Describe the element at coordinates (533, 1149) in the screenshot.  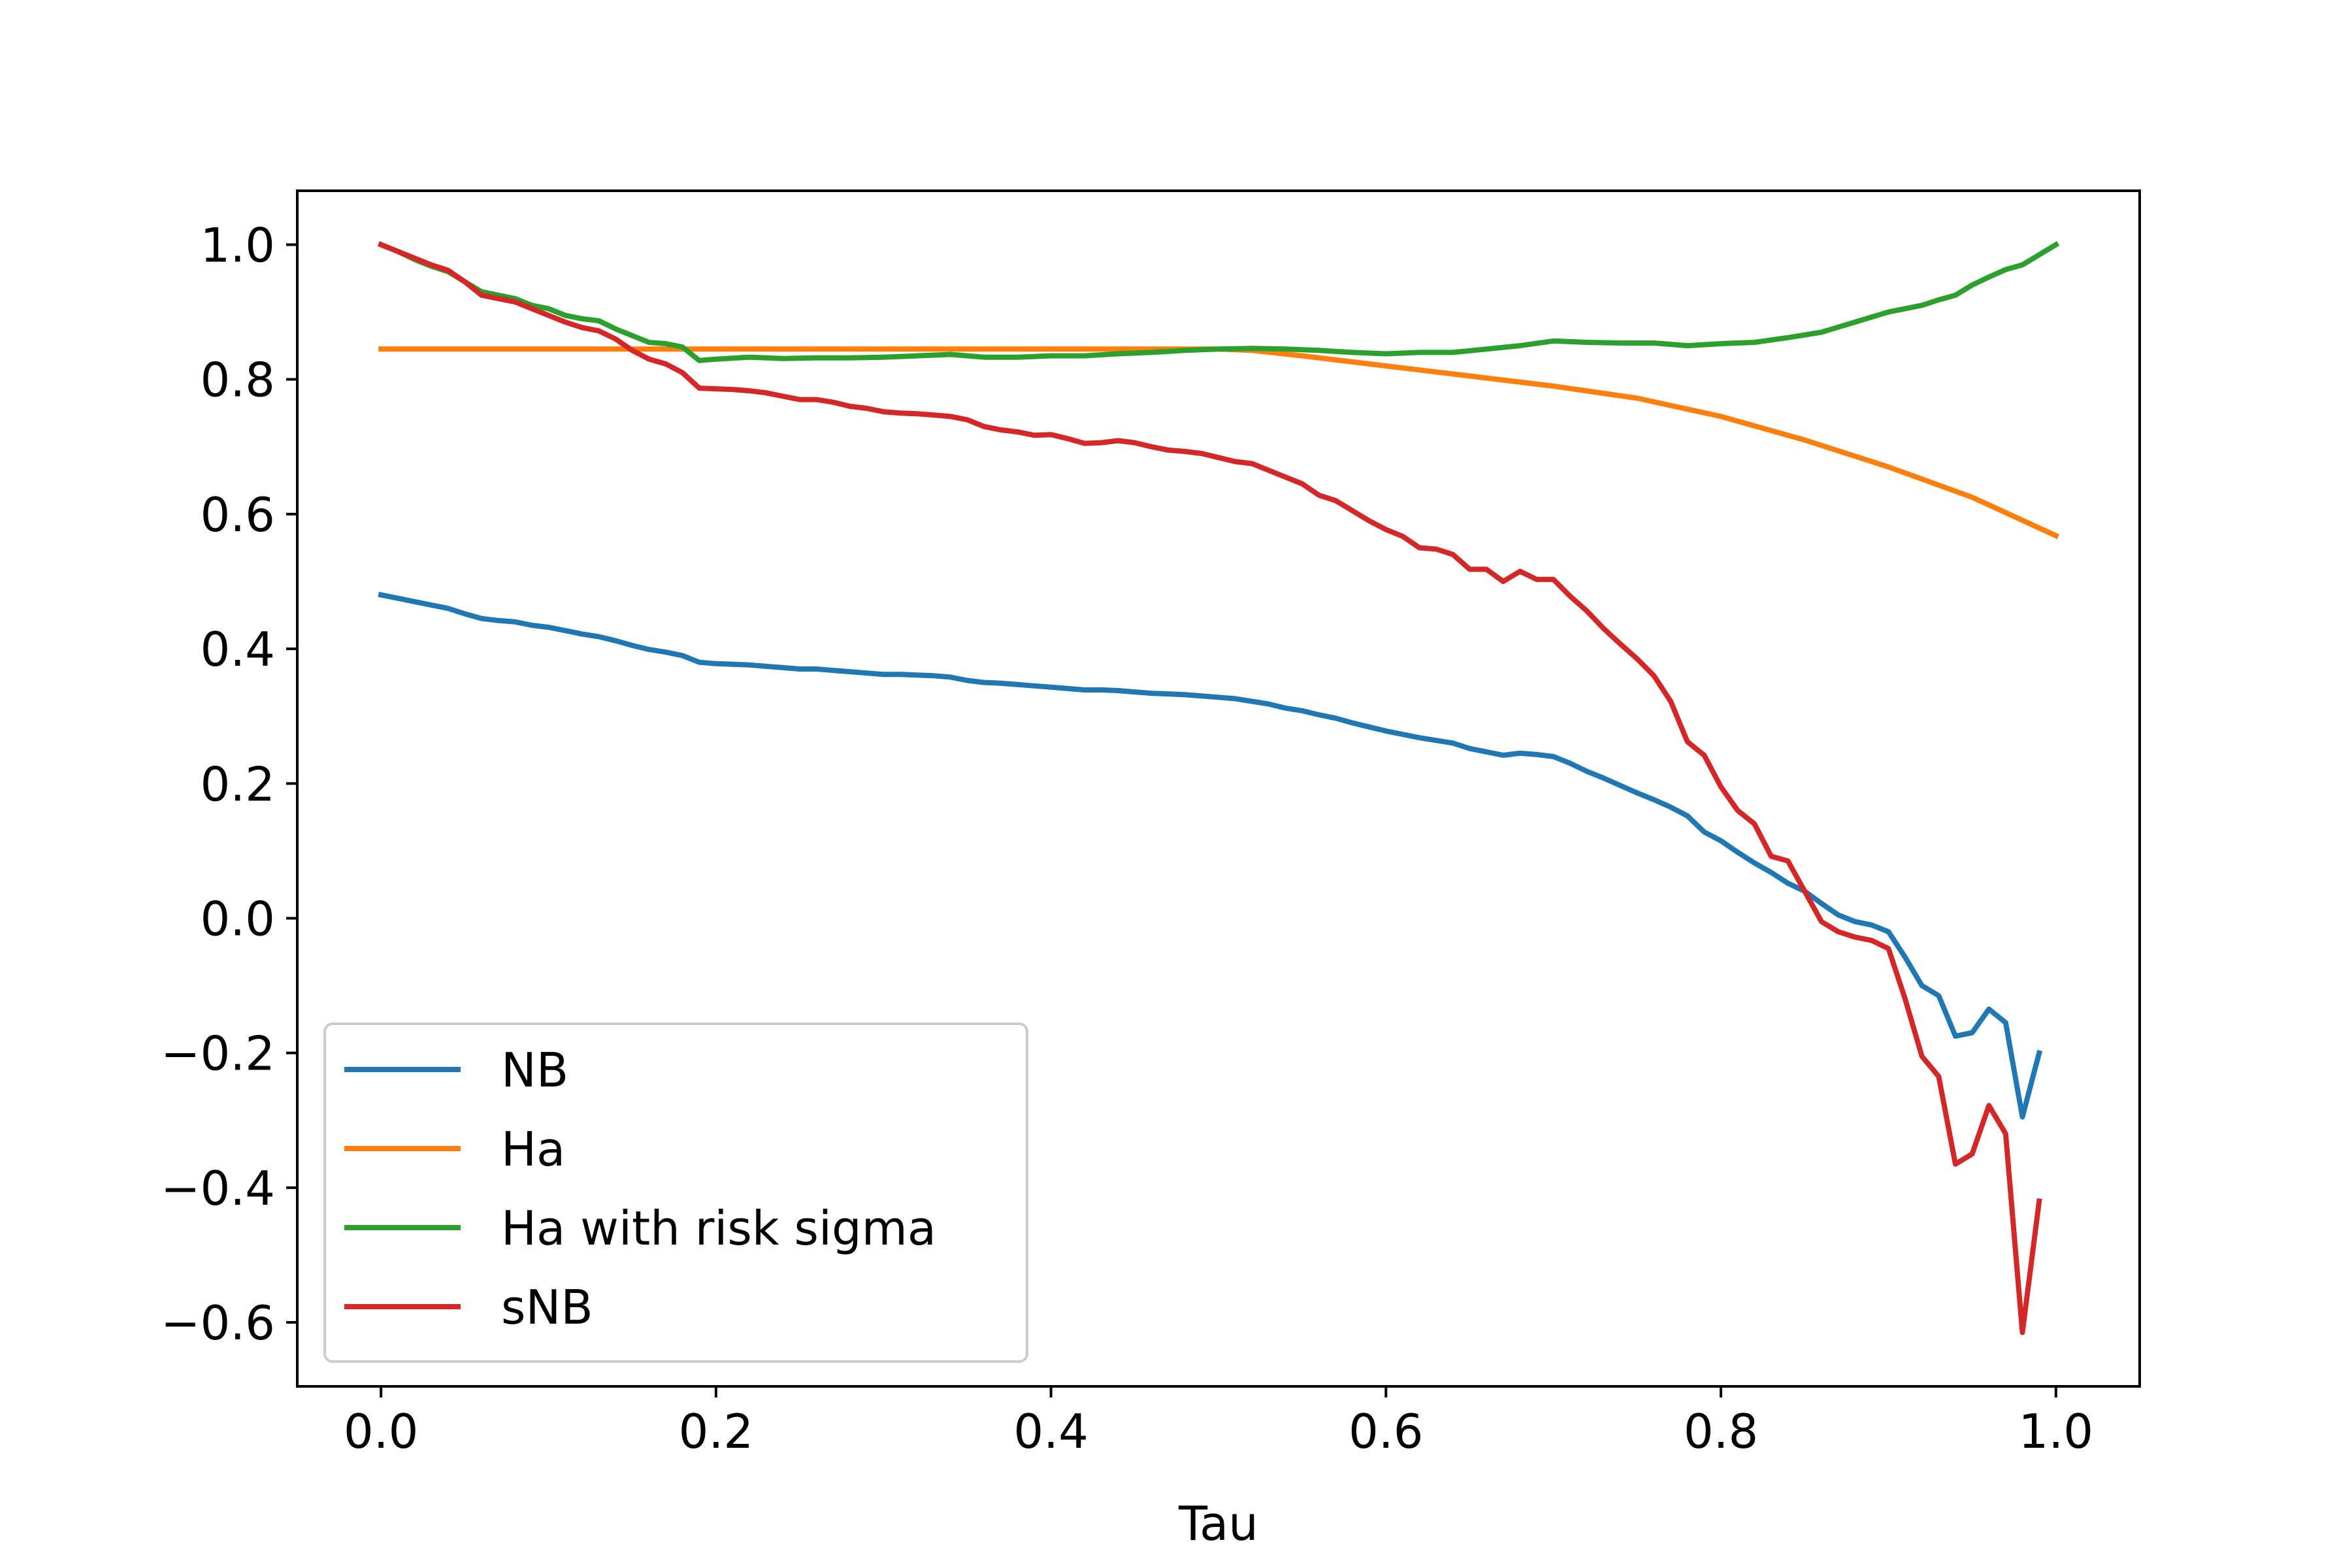
I see `legend-label-ha: Ha` at that location.